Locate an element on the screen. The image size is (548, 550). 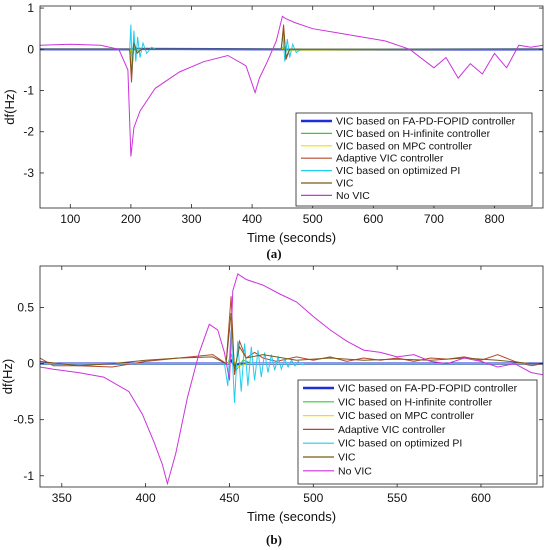
x-tick-label: 200 is located at coordinates (131, 219).